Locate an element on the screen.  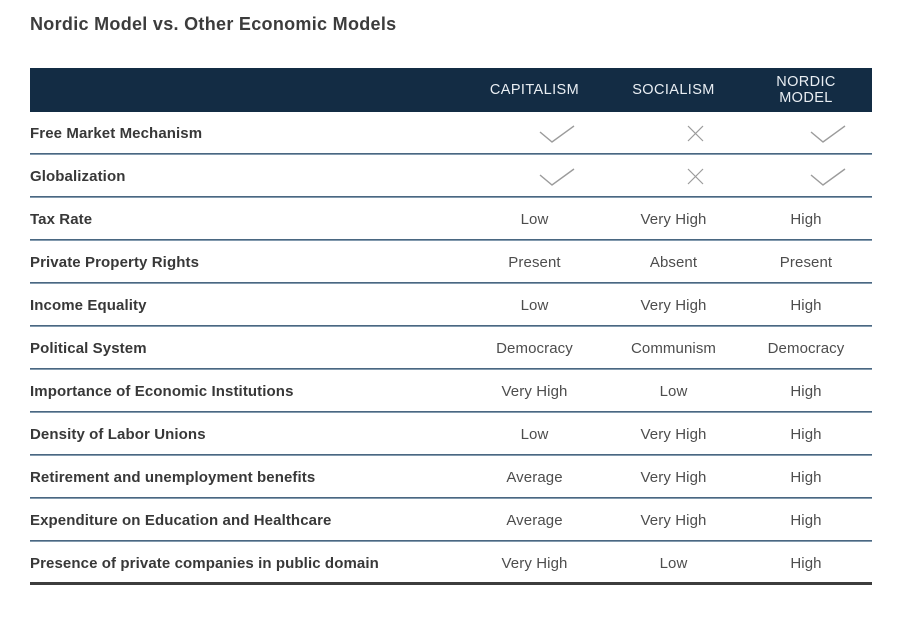
table-row: Tax Rate Low Very High High is located at coordinates (451, 219).